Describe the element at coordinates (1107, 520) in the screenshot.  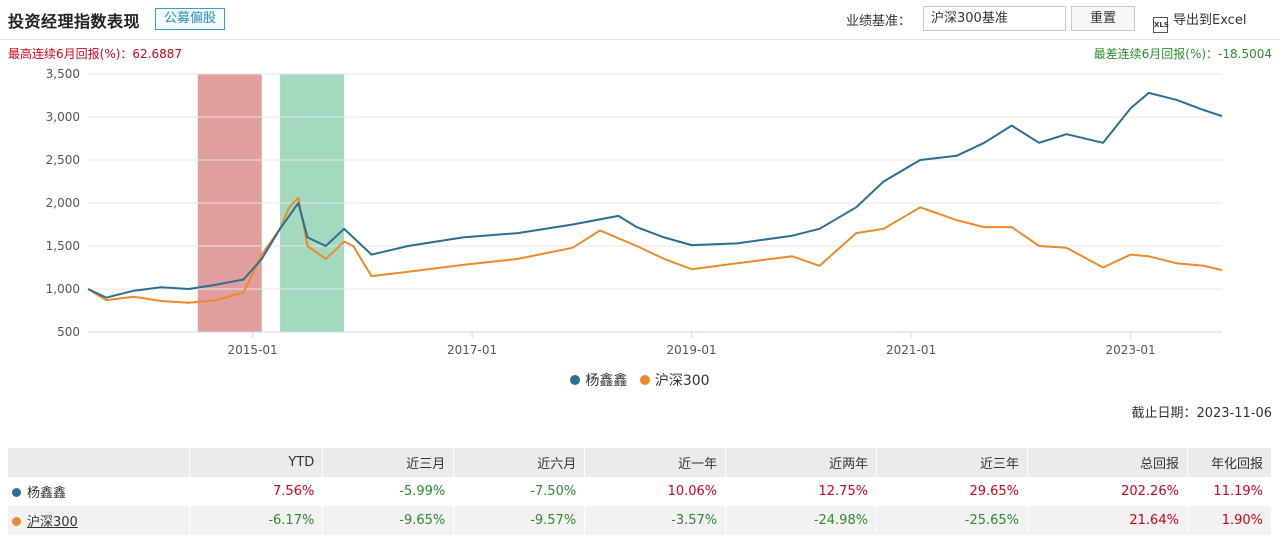
I see `value-cell: 21.64%` at that location.